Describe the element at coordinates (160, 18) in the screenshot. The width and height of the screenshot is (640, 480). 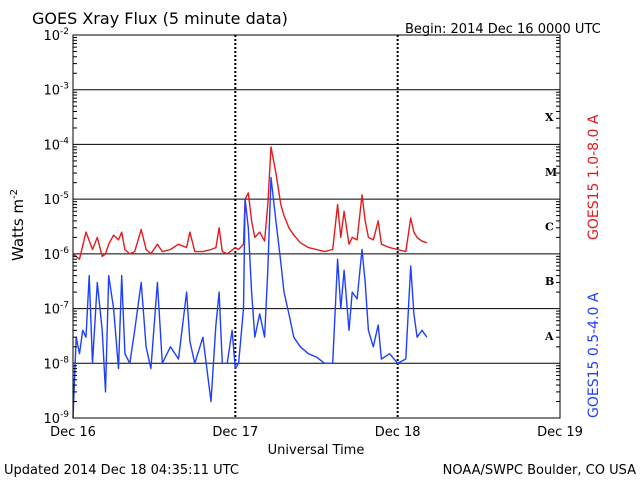
I see `chart-title: GOES Xray Flux (5 minute data)` at that location.